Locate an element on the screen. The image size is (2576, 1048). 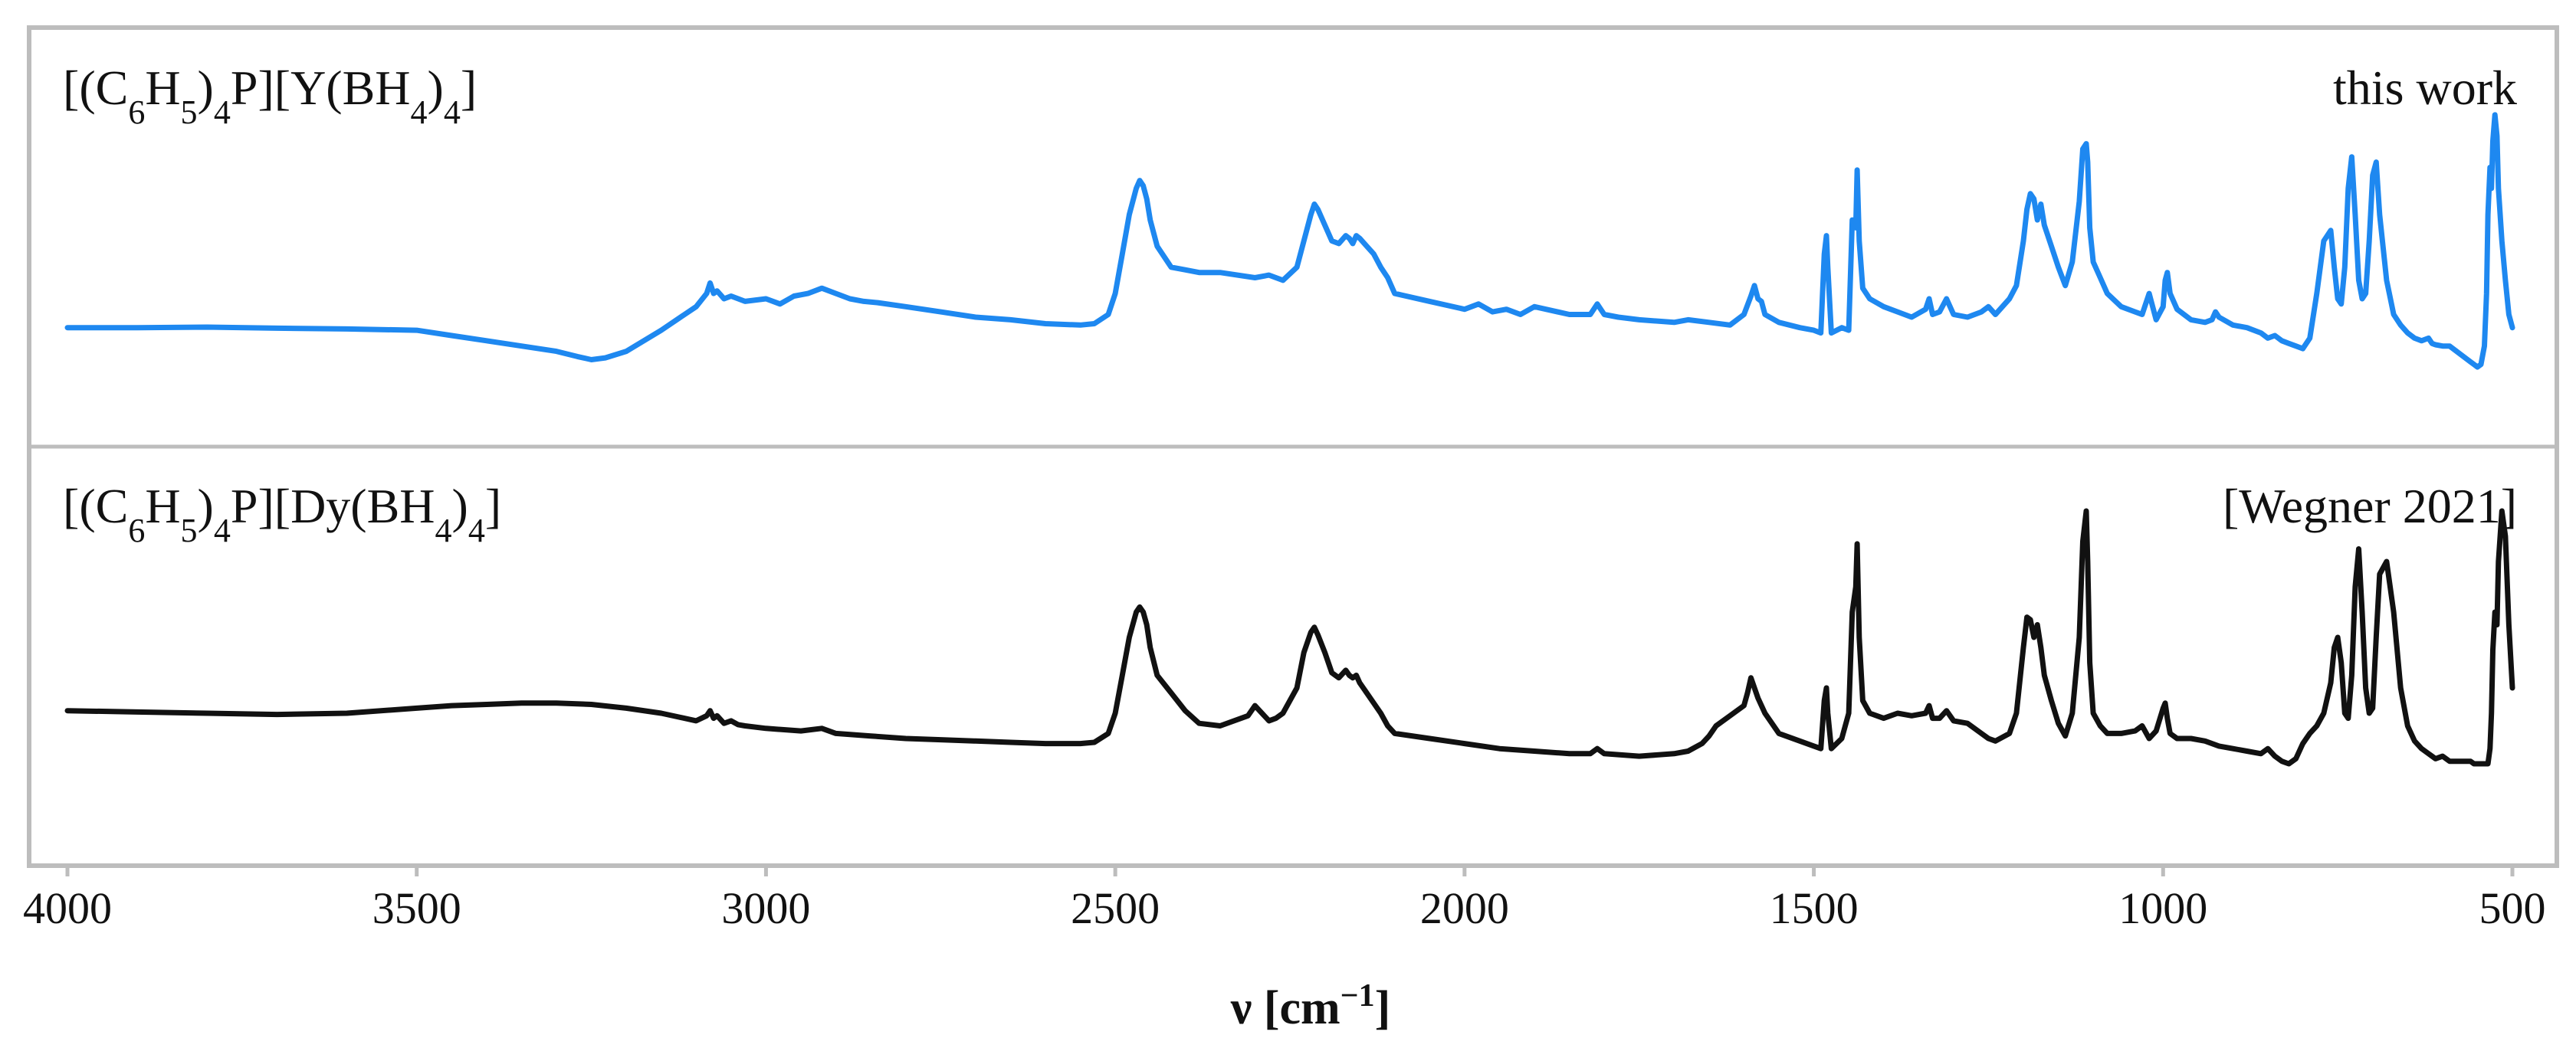
compound-label-1-p6: ] is located at coordinates (469, 88).